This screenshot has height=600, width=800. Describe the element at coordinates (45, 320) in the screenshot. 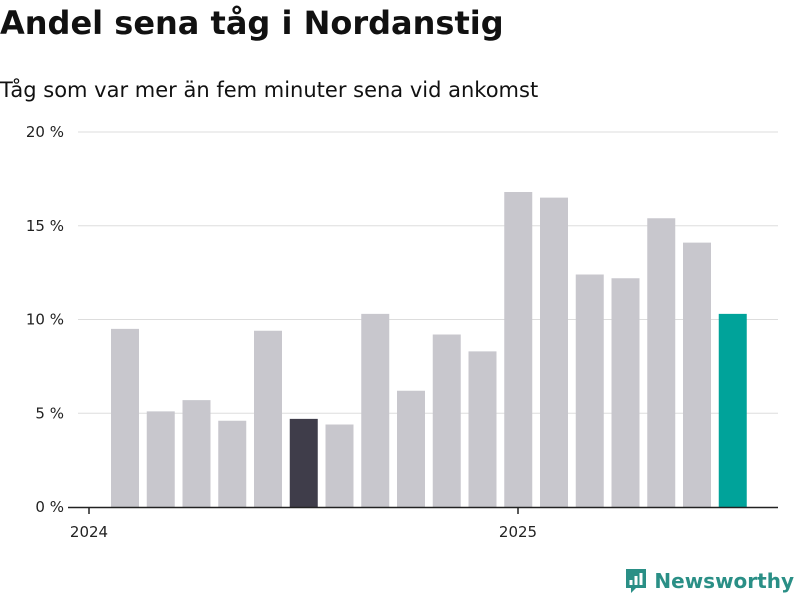

I see `y-tick-label: 10 %` at that location.